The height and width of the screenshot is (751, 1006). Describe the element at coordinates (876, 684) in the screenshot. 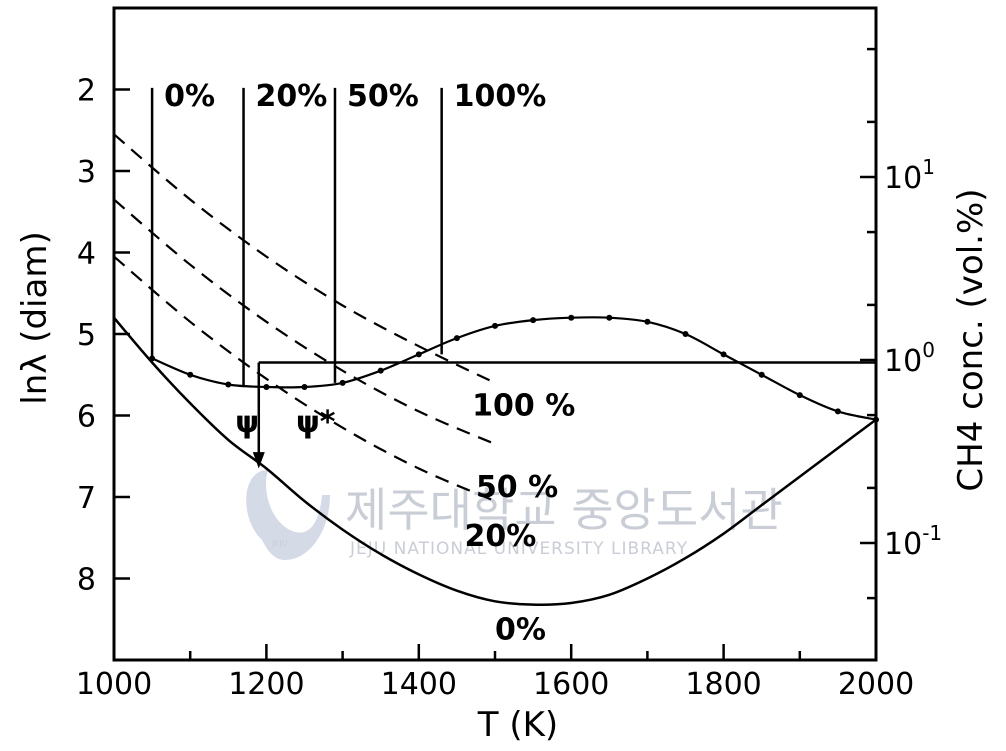

I see `x-tick-label: 2000` at that location.